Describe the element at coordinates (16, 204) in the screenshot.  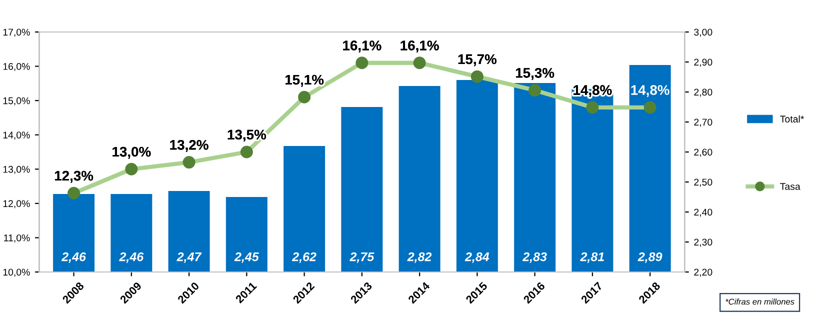
I see `y-tick-label: 12,0%` at that location.